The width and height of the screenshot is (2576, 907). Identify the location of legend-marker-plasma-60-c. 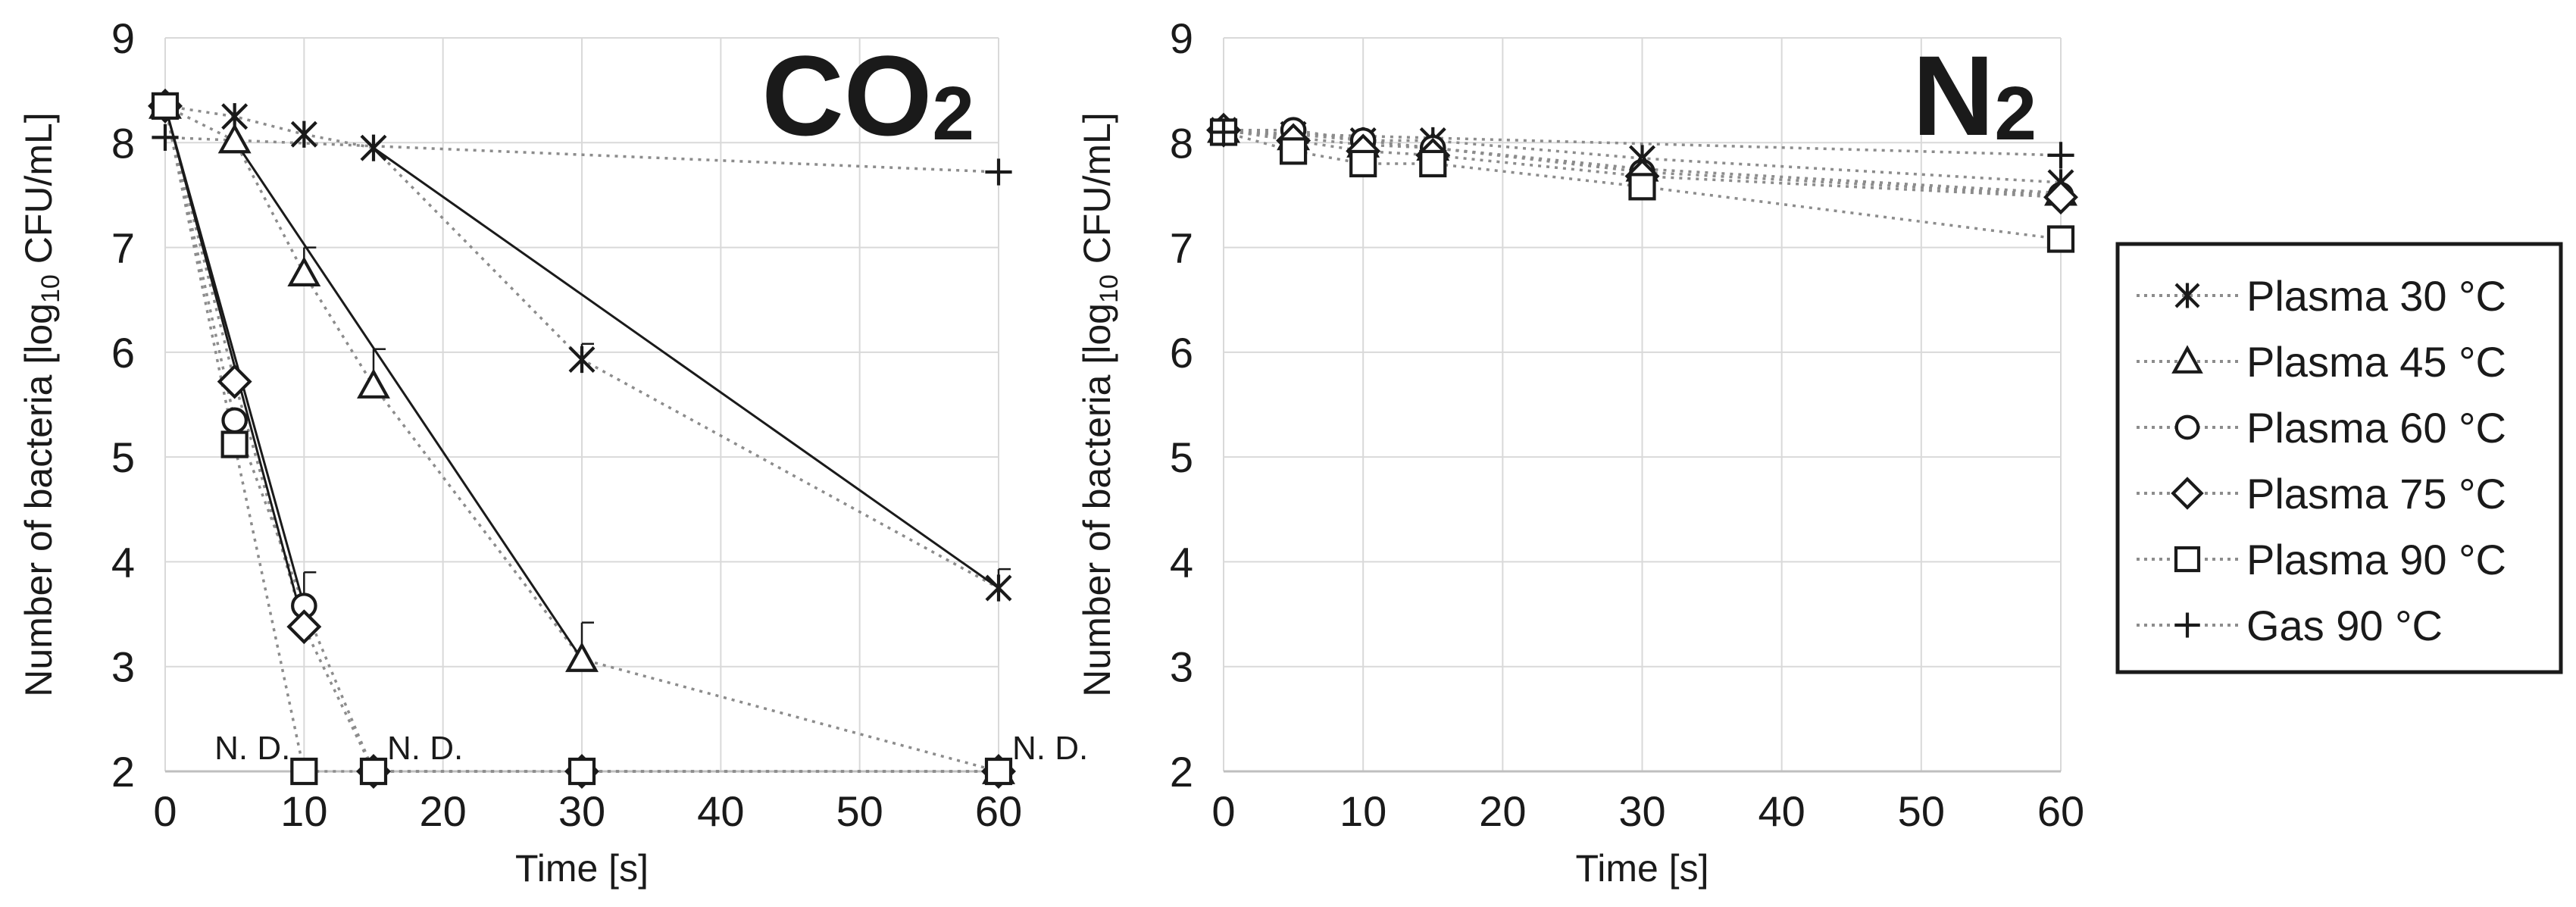
(2187, 427).